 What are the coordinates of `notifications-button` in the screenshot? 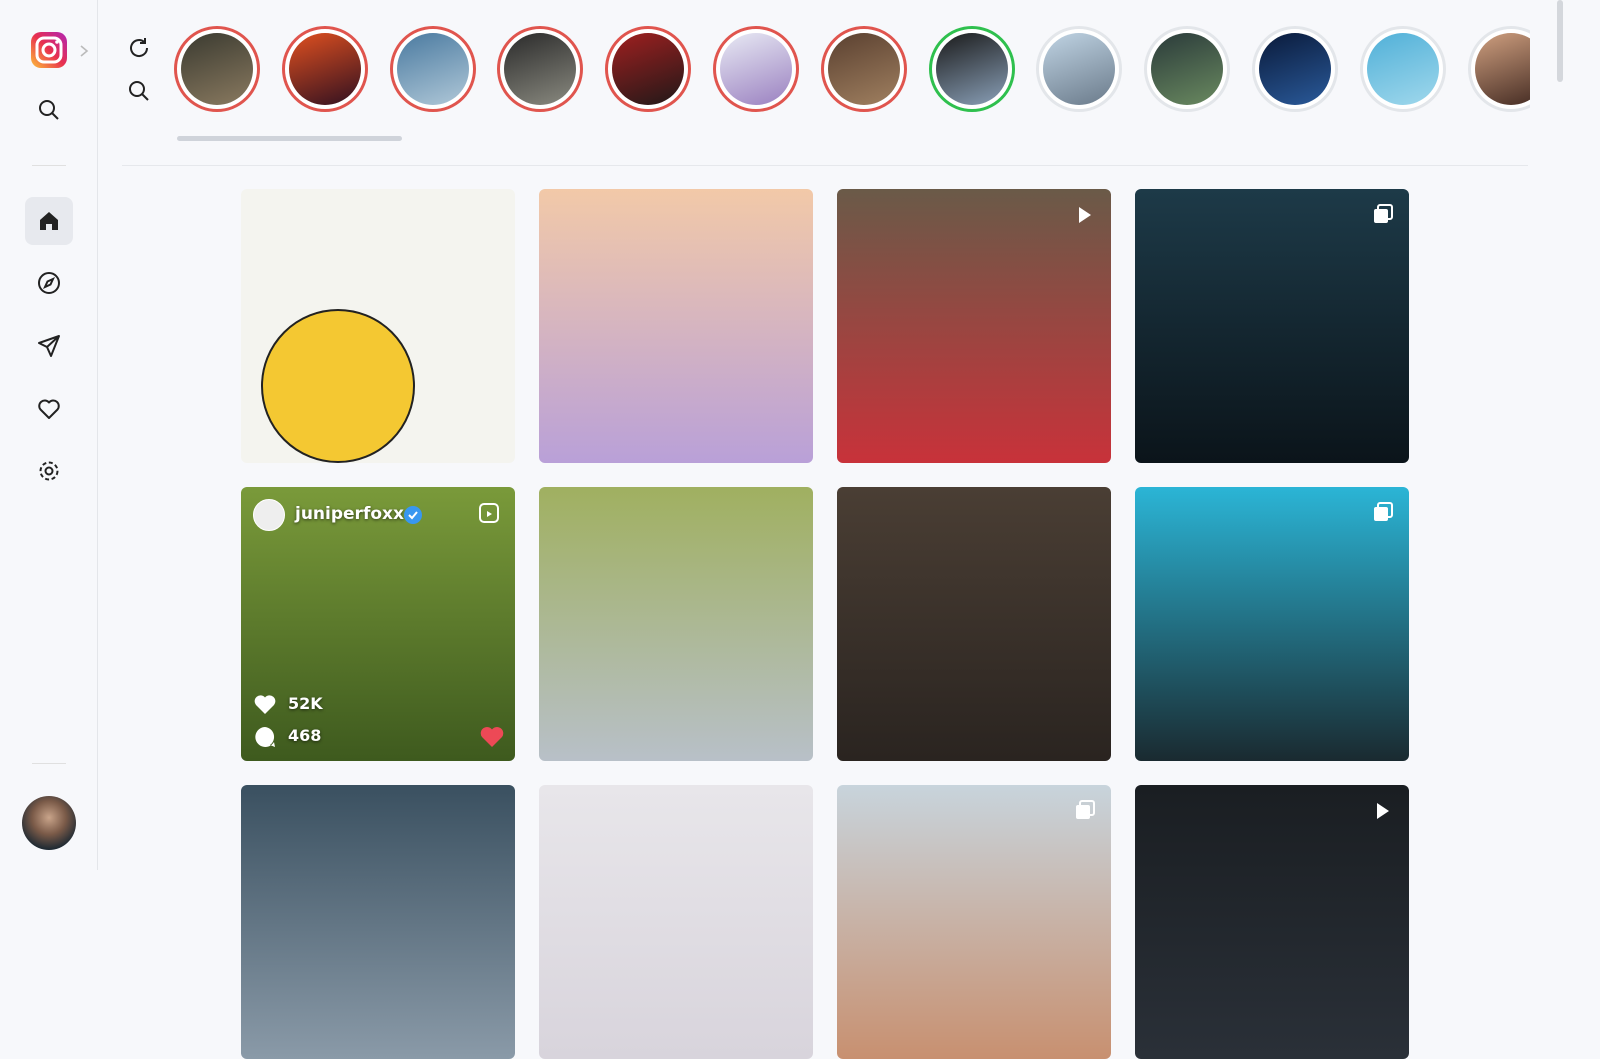 It's located at (49, 409).